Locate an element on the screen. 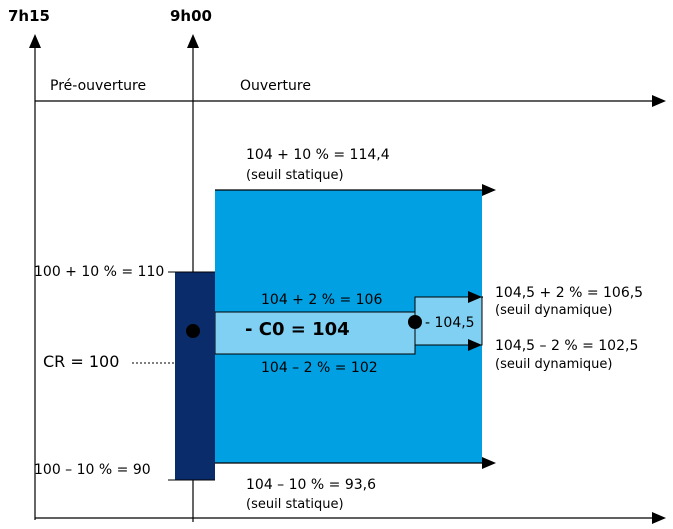 This screenshot has width=673, height=529. time-start-label: 7h15 is located at coordinates (29, 16).